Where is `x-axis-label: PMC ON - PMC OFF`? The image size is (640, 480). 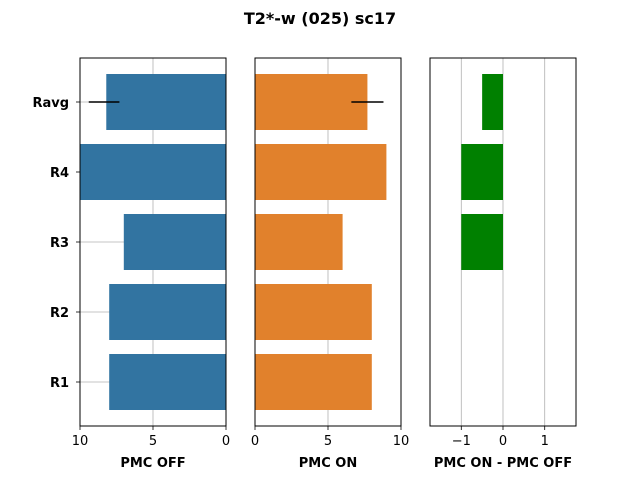 x-axis-label: PMC ON - PMC OFF is located at coordinates (503, 463).